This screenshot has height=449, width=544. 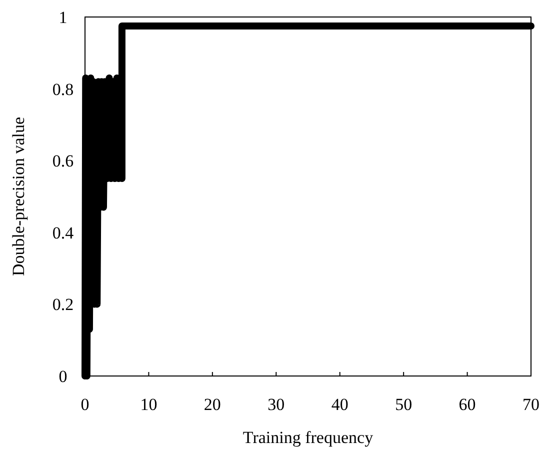 I want to click on y-tick-label: 0.4, so click(x=63, y=232).